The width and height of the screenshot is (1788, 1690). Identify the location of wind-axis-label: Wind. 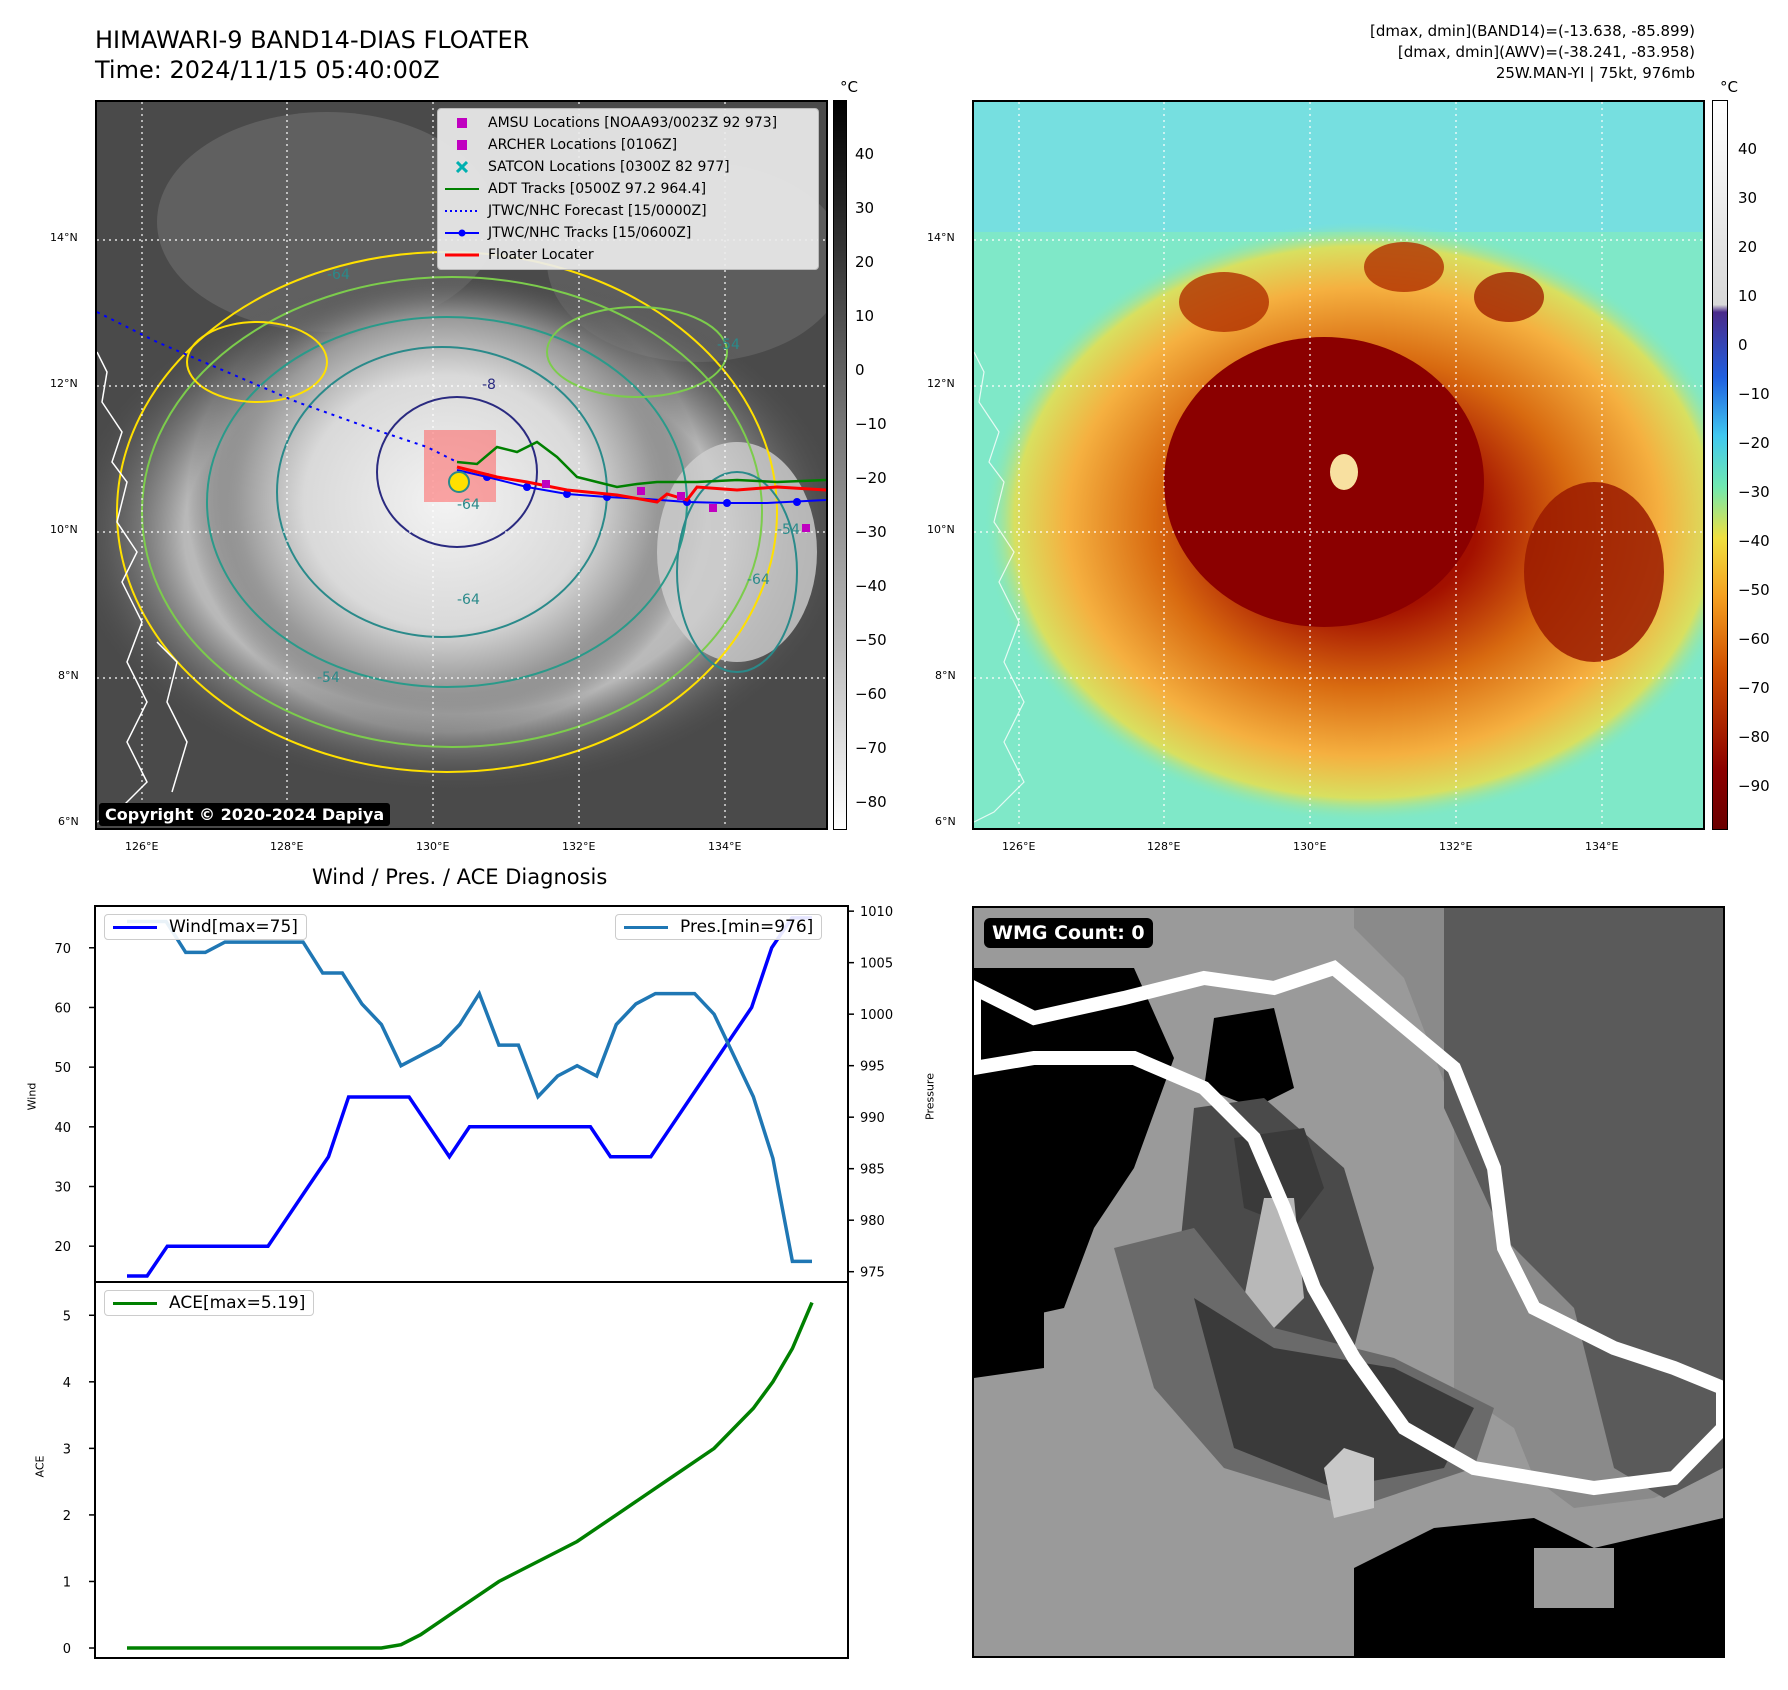
(32, 1096).